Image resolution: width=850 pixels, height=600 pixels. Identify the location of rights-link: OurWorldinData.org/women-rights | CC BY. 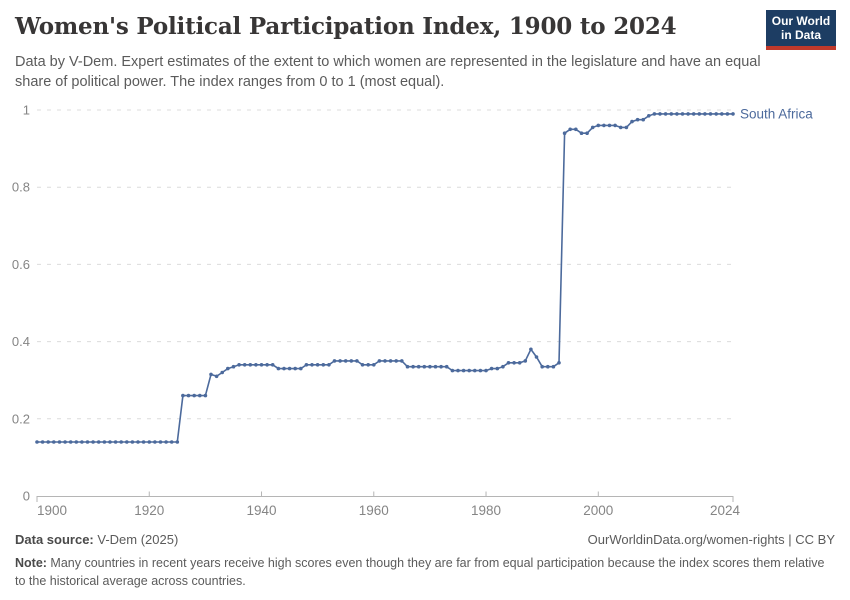
(711, 539).